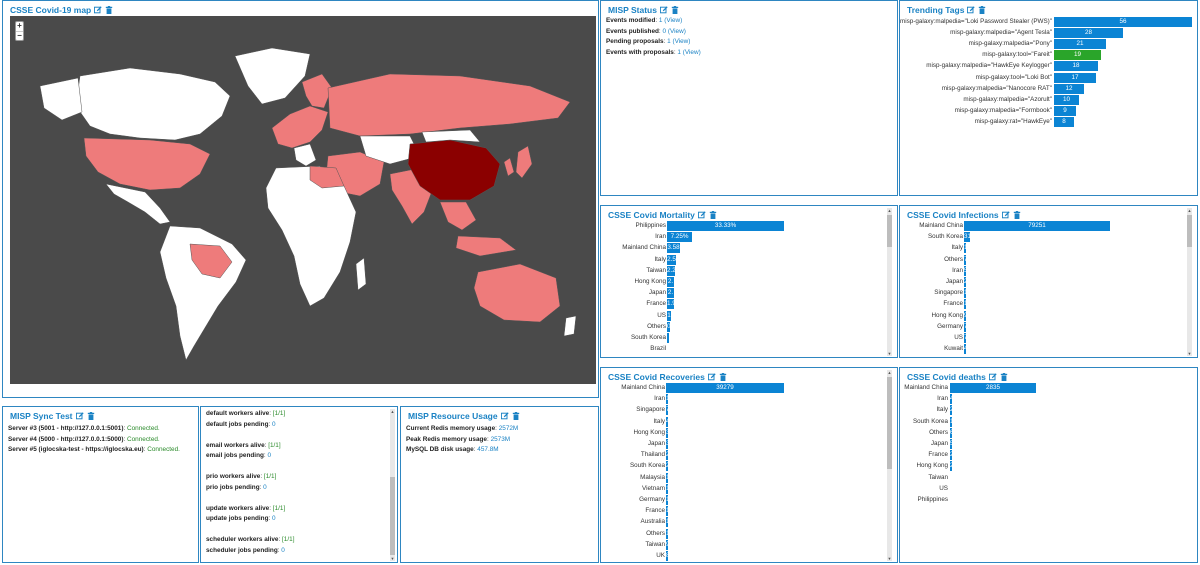  Describe the element at coordinates (673, 248) in the screenshot. I see `bar: 3.58` at that location.